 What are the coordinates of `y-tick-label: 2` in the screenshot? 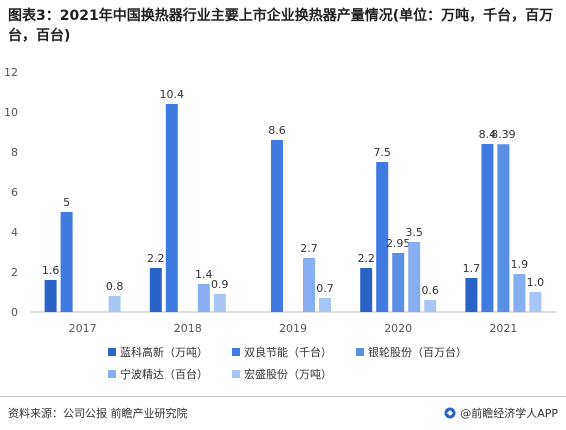 It's located at (14, 272).